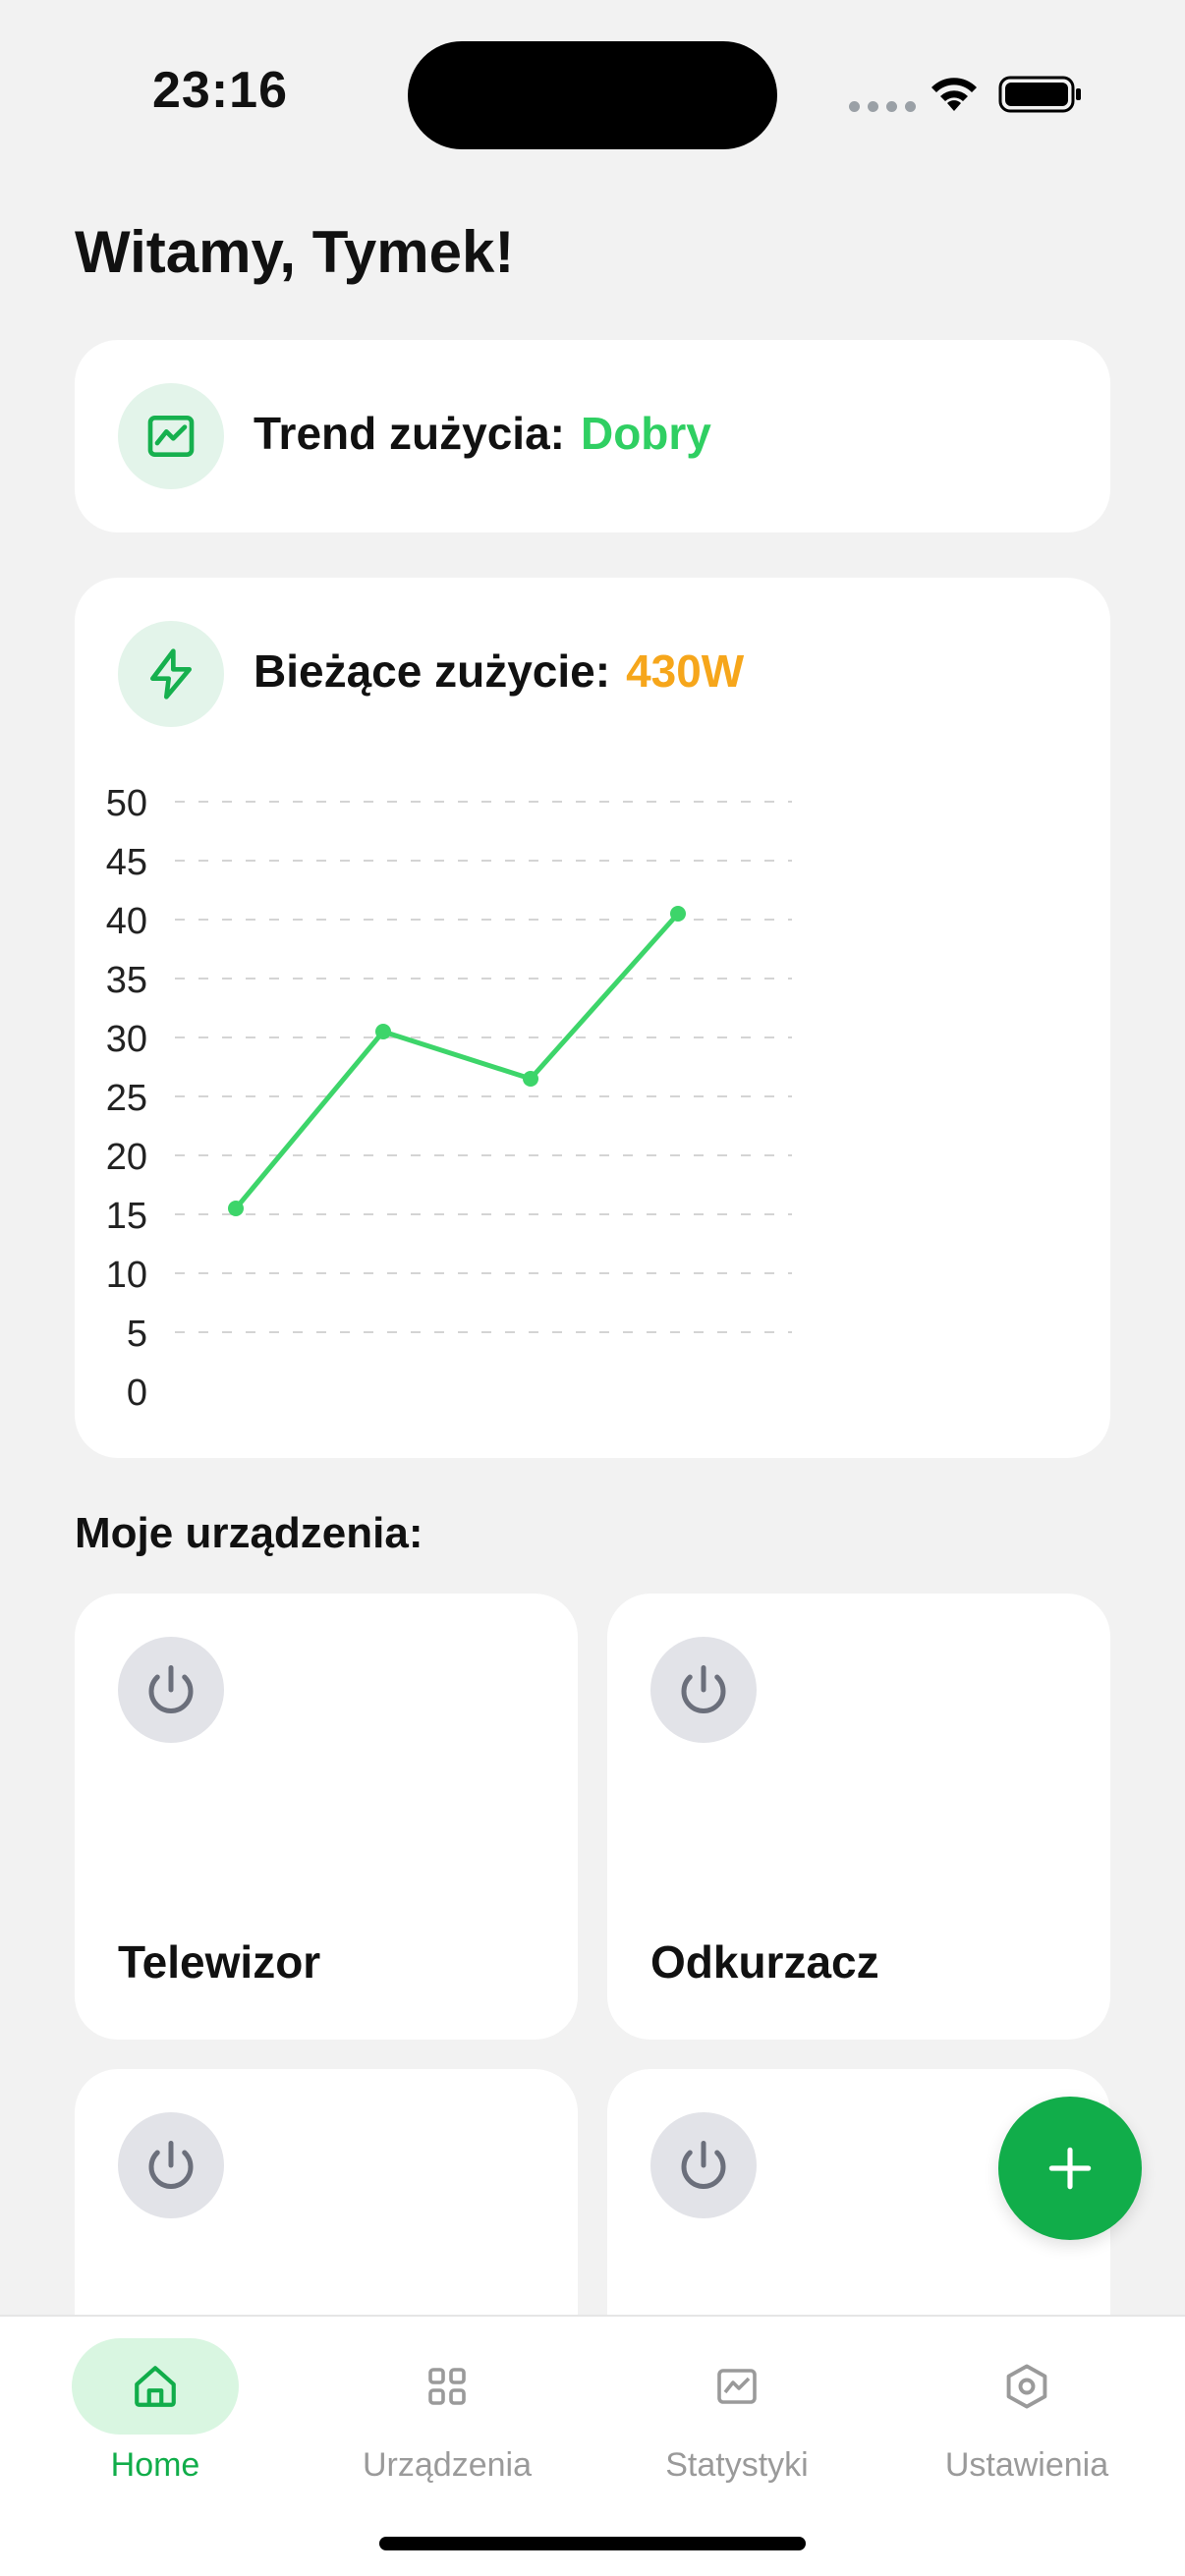 The image size is (1185, 2576). What do you see at coordinates (127, 1157) in the screenshot?
I see `y-tick-label: 20` at bounding box center [127, 1157].